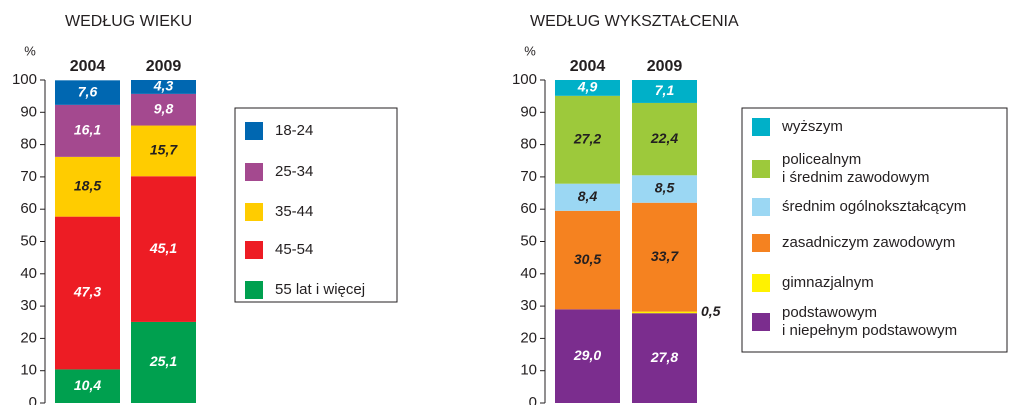 Image resolution: width=1009 pixels, height=405 pixels. I want to click on value-label: 8,4, so click(588, 196).